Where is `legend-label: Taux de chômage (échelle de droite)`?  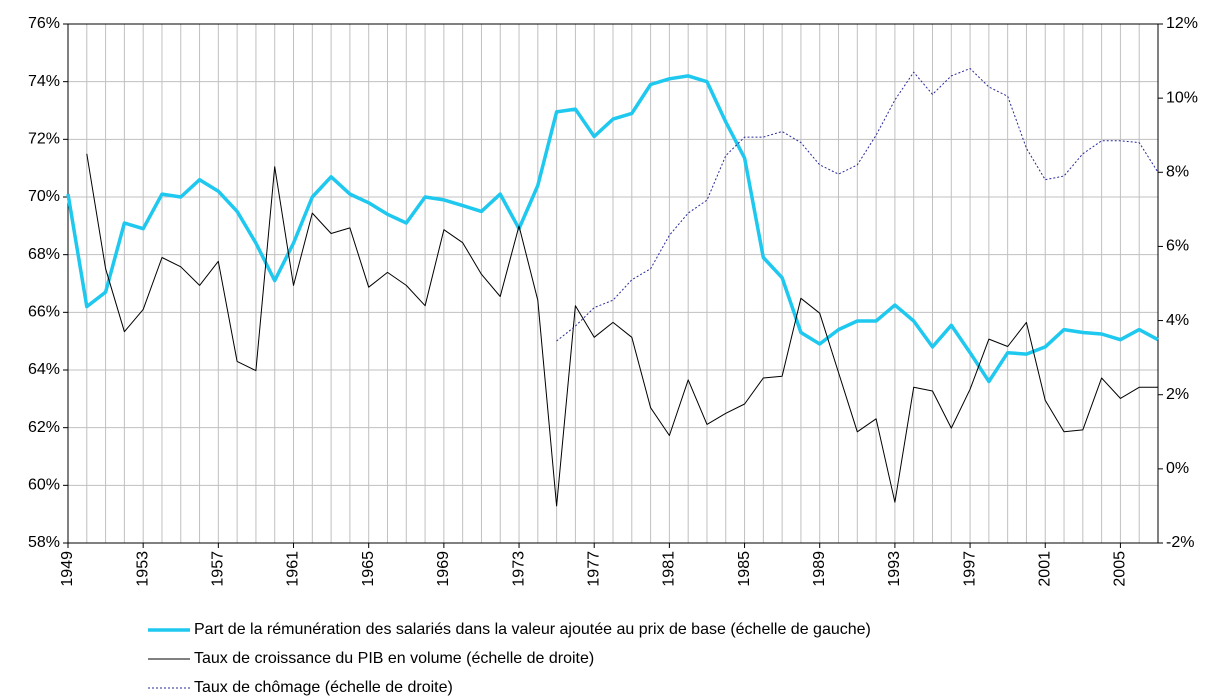
legend-label: Taux de chômage (échelle de droite) is located at coordinates (323, 687).